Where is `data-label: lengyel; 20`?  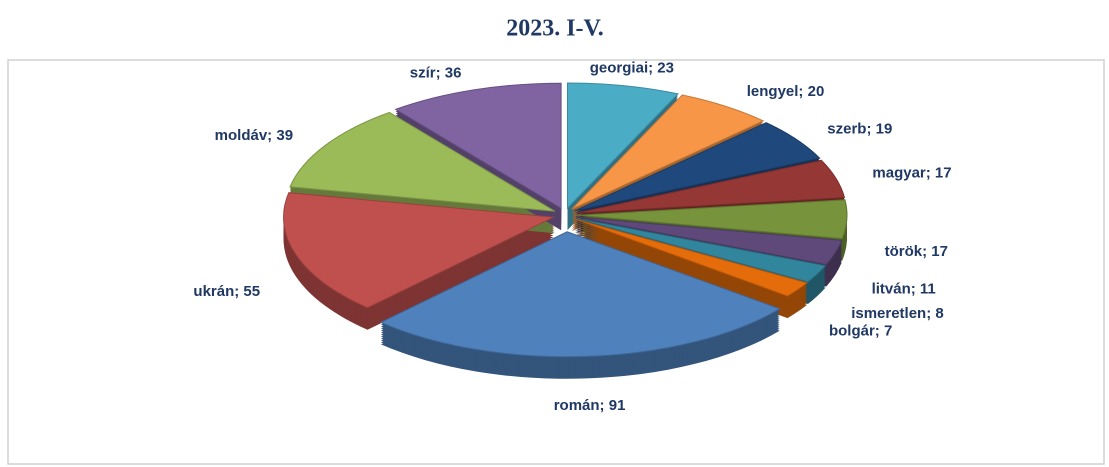
data-label: lengyel; 20 is located at coordinates (786, 91).